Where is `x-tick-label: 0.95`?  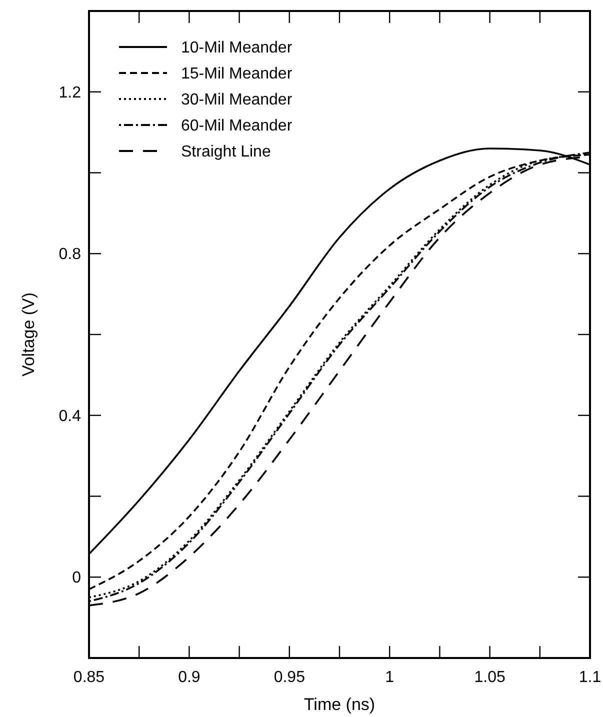
x-tick-label: 0.95 is located at coordinates (290, 677).